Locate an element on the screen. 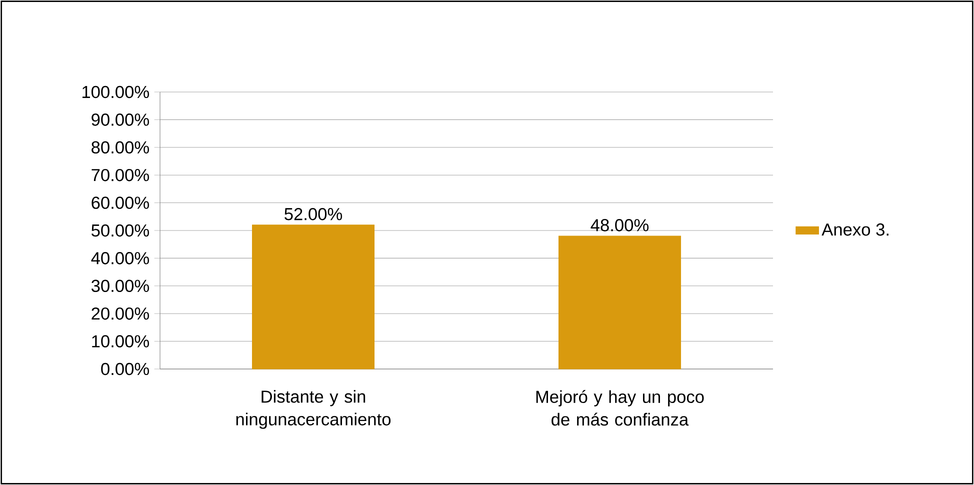 The image size is (974, 485). x-tick-label: Distante y sin ningunacercamiento is located at coordinates (313, 409).